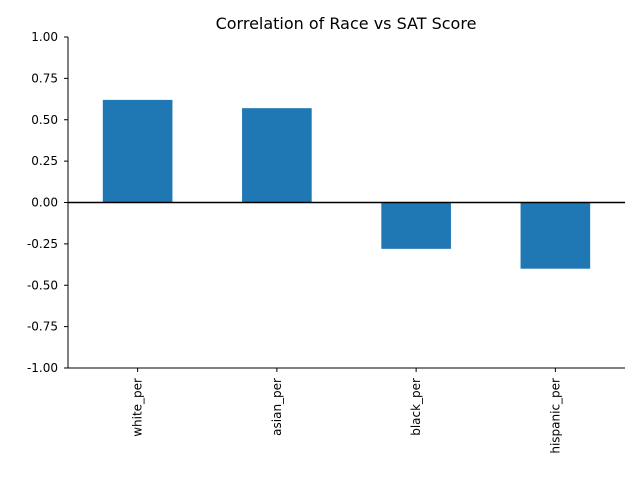  I want to click on bar-asian_per, so click(277, 155).